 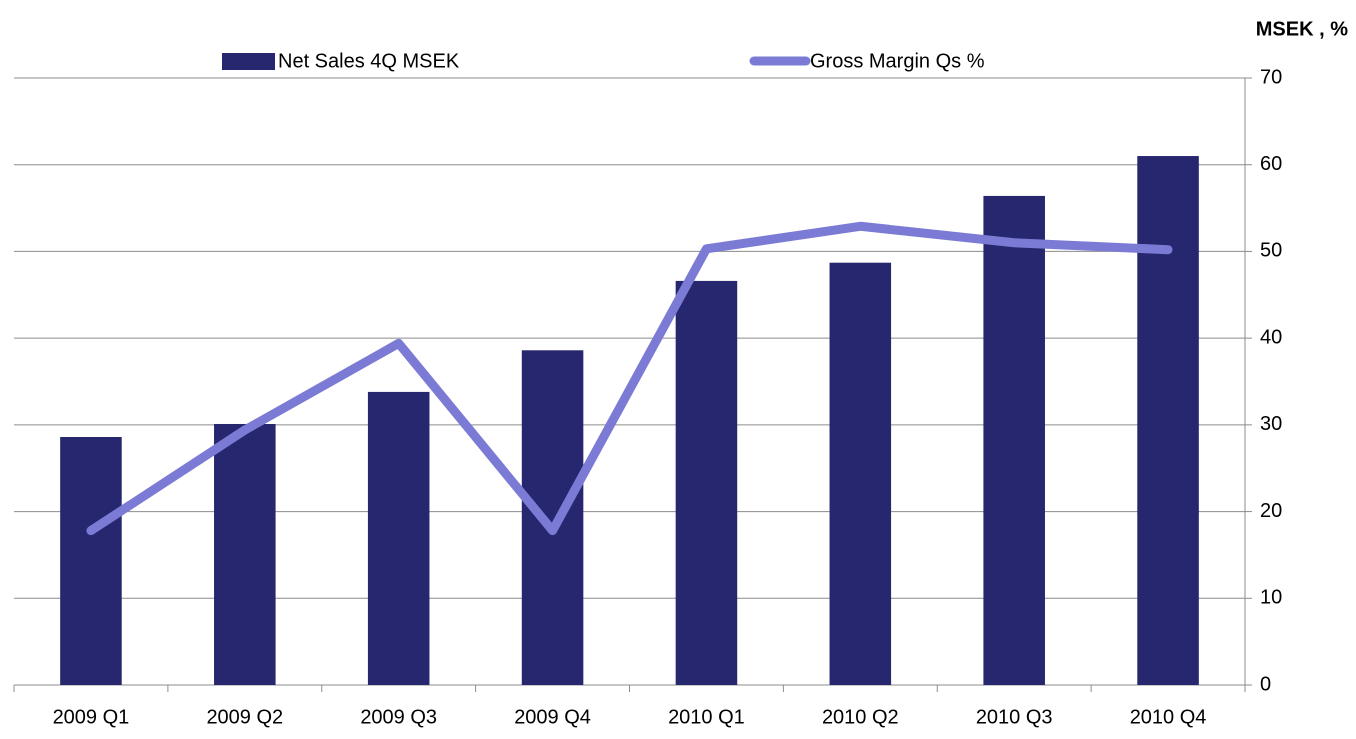 I want to click on y-tick-label: 0, so click(x=1265, y=684).